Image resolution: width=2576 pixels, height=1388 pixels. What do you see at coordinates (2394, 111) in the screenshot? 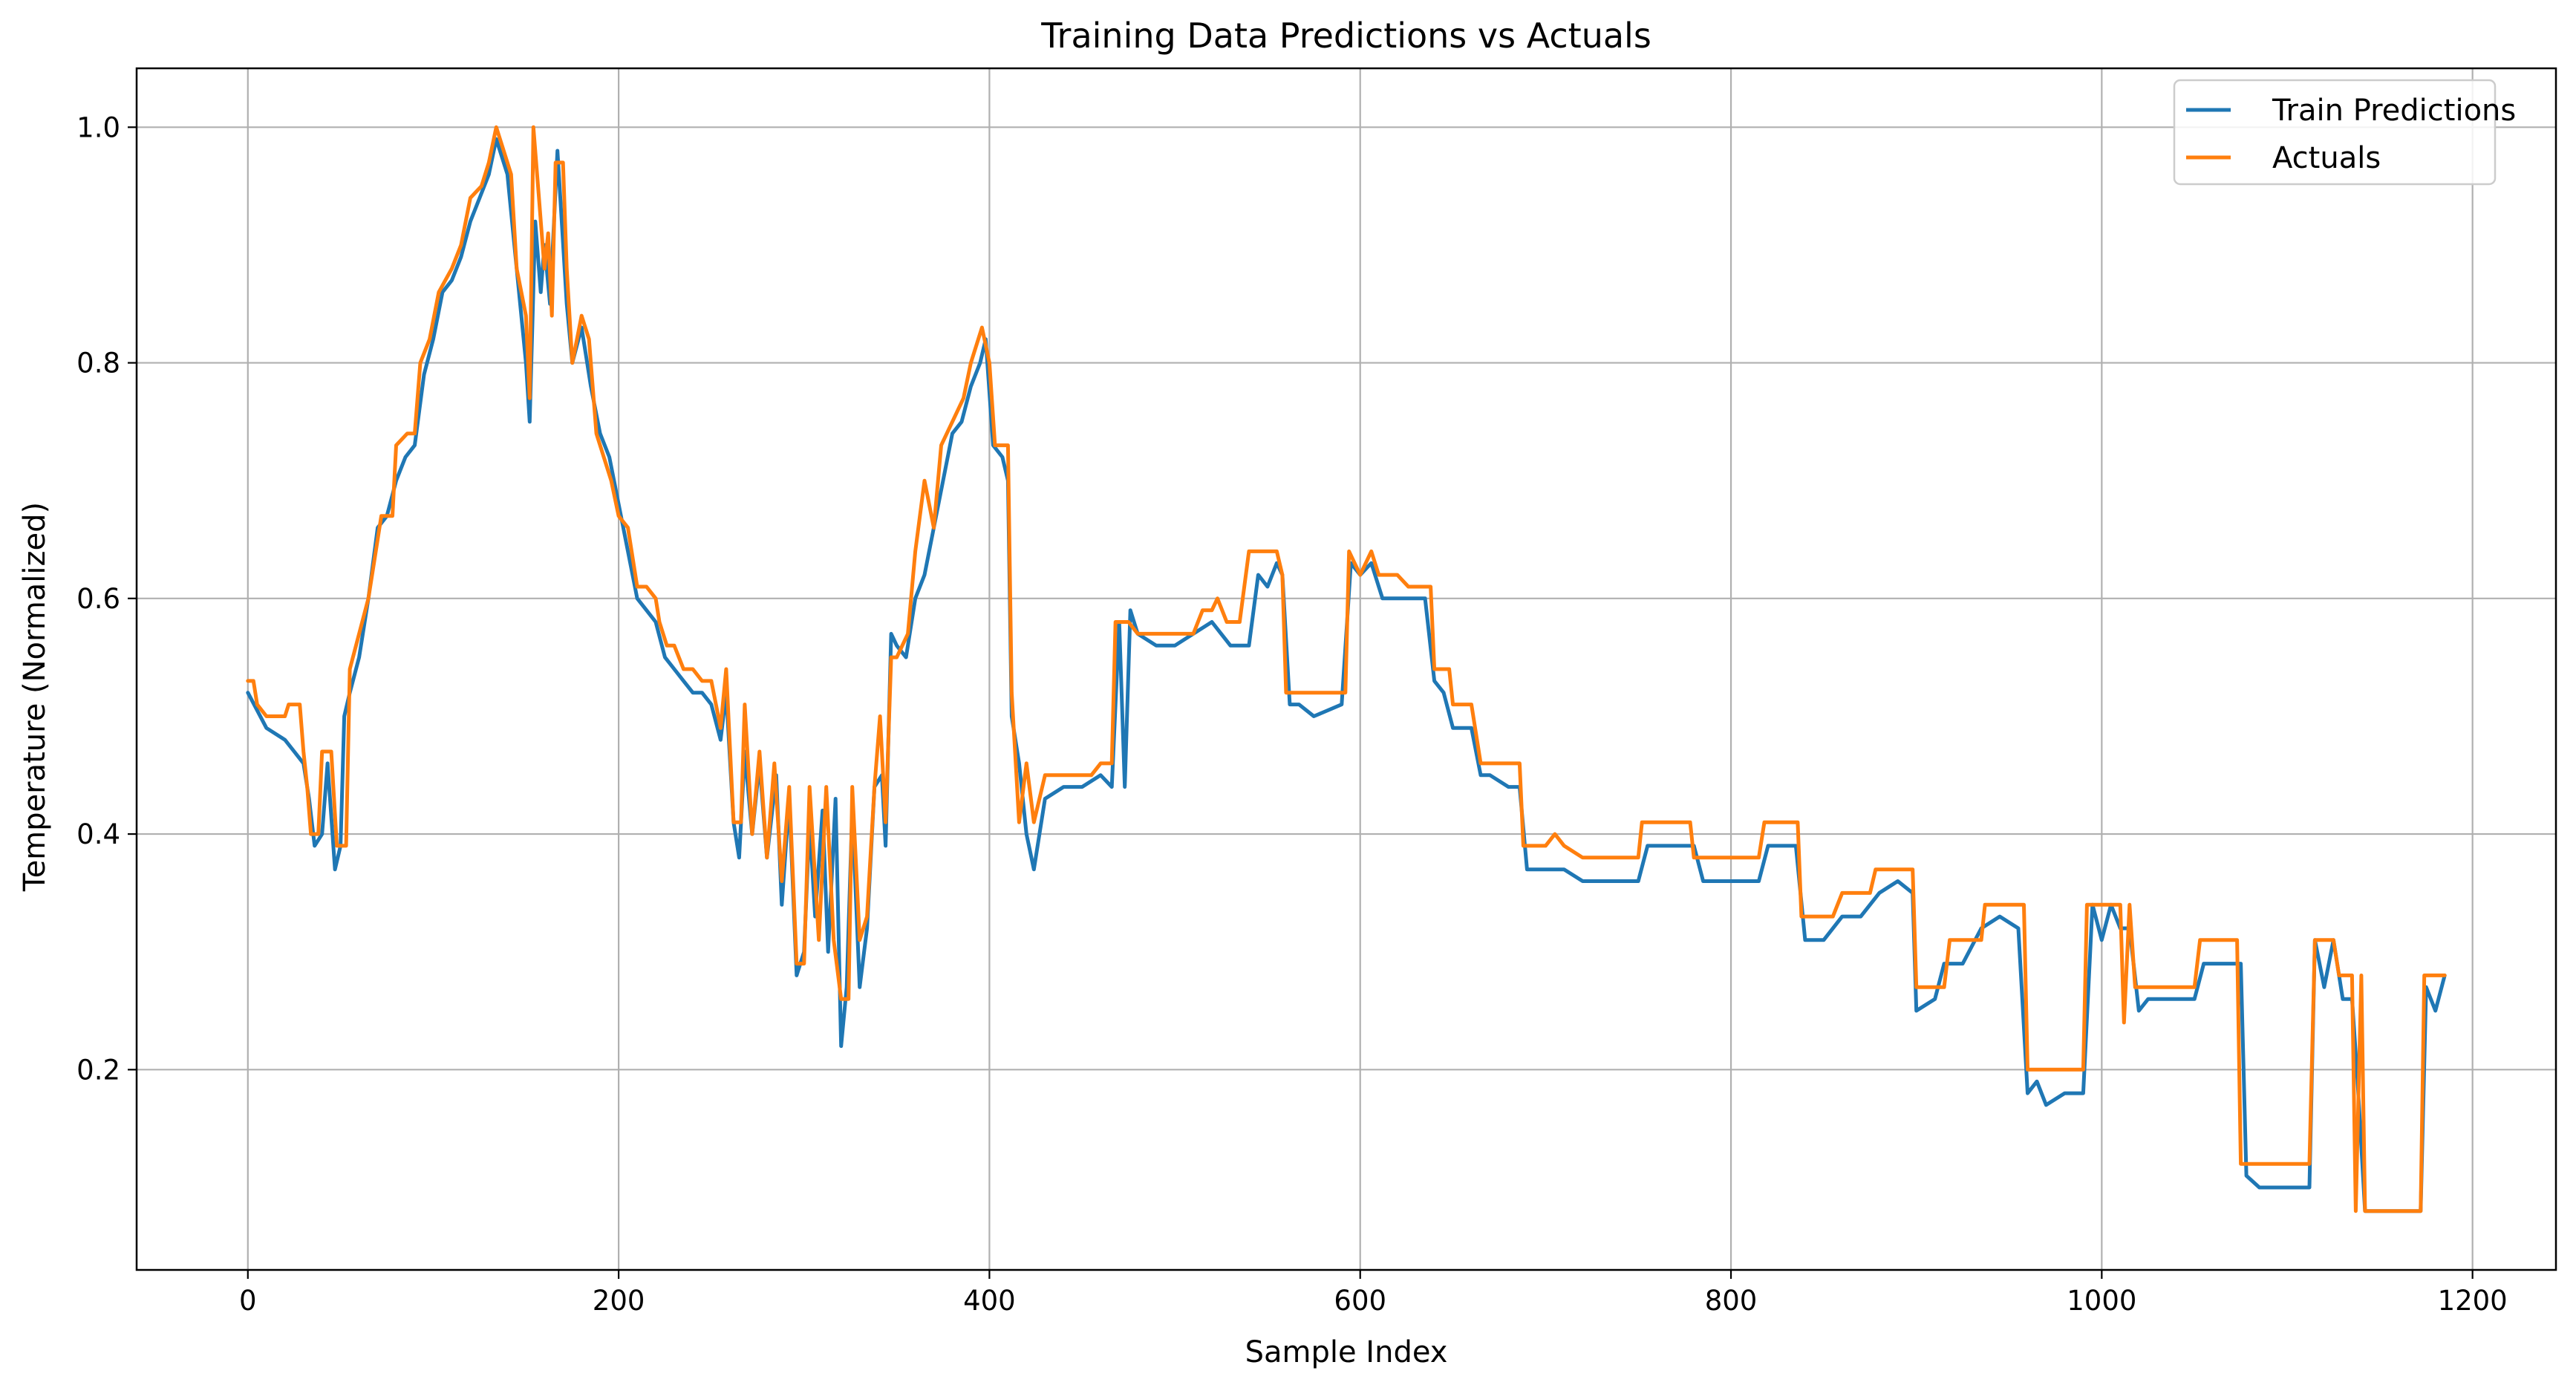
I see `legend-label-train-predictions: Train Predictions` at bounding box center [2394, 111].